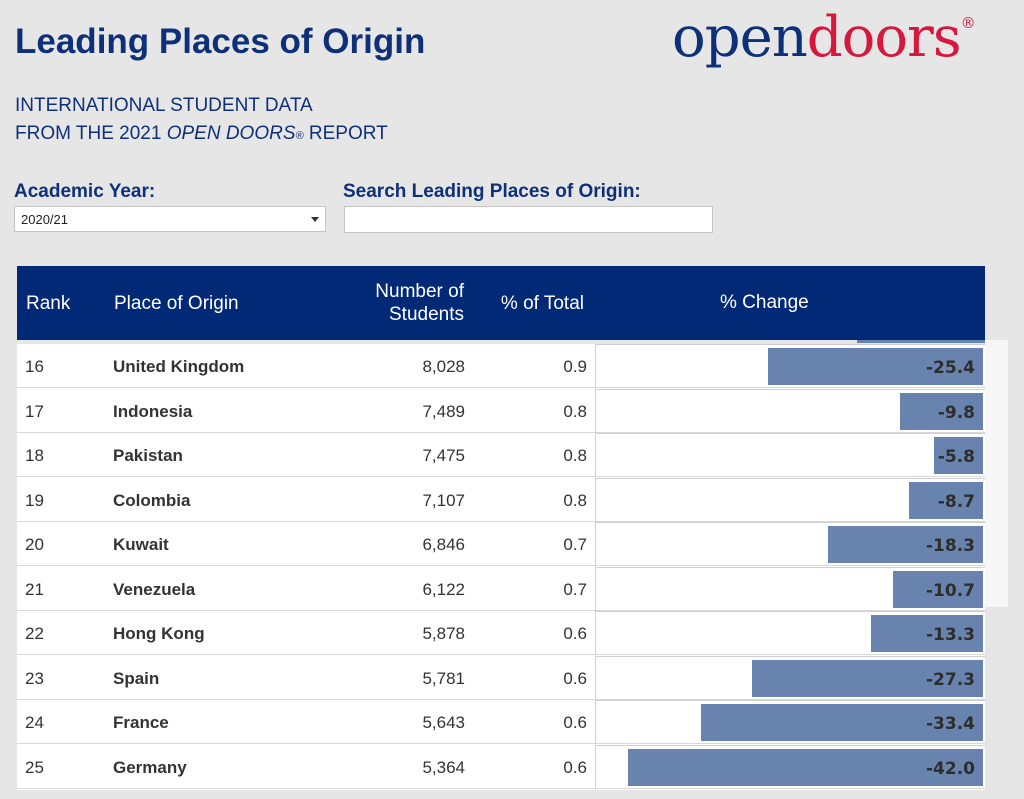 The width and height of the screenshot is (1024, 799). Describe the element at coordinates (740, 37) in the screenshot. I see `logo-open-text: open` at that location.